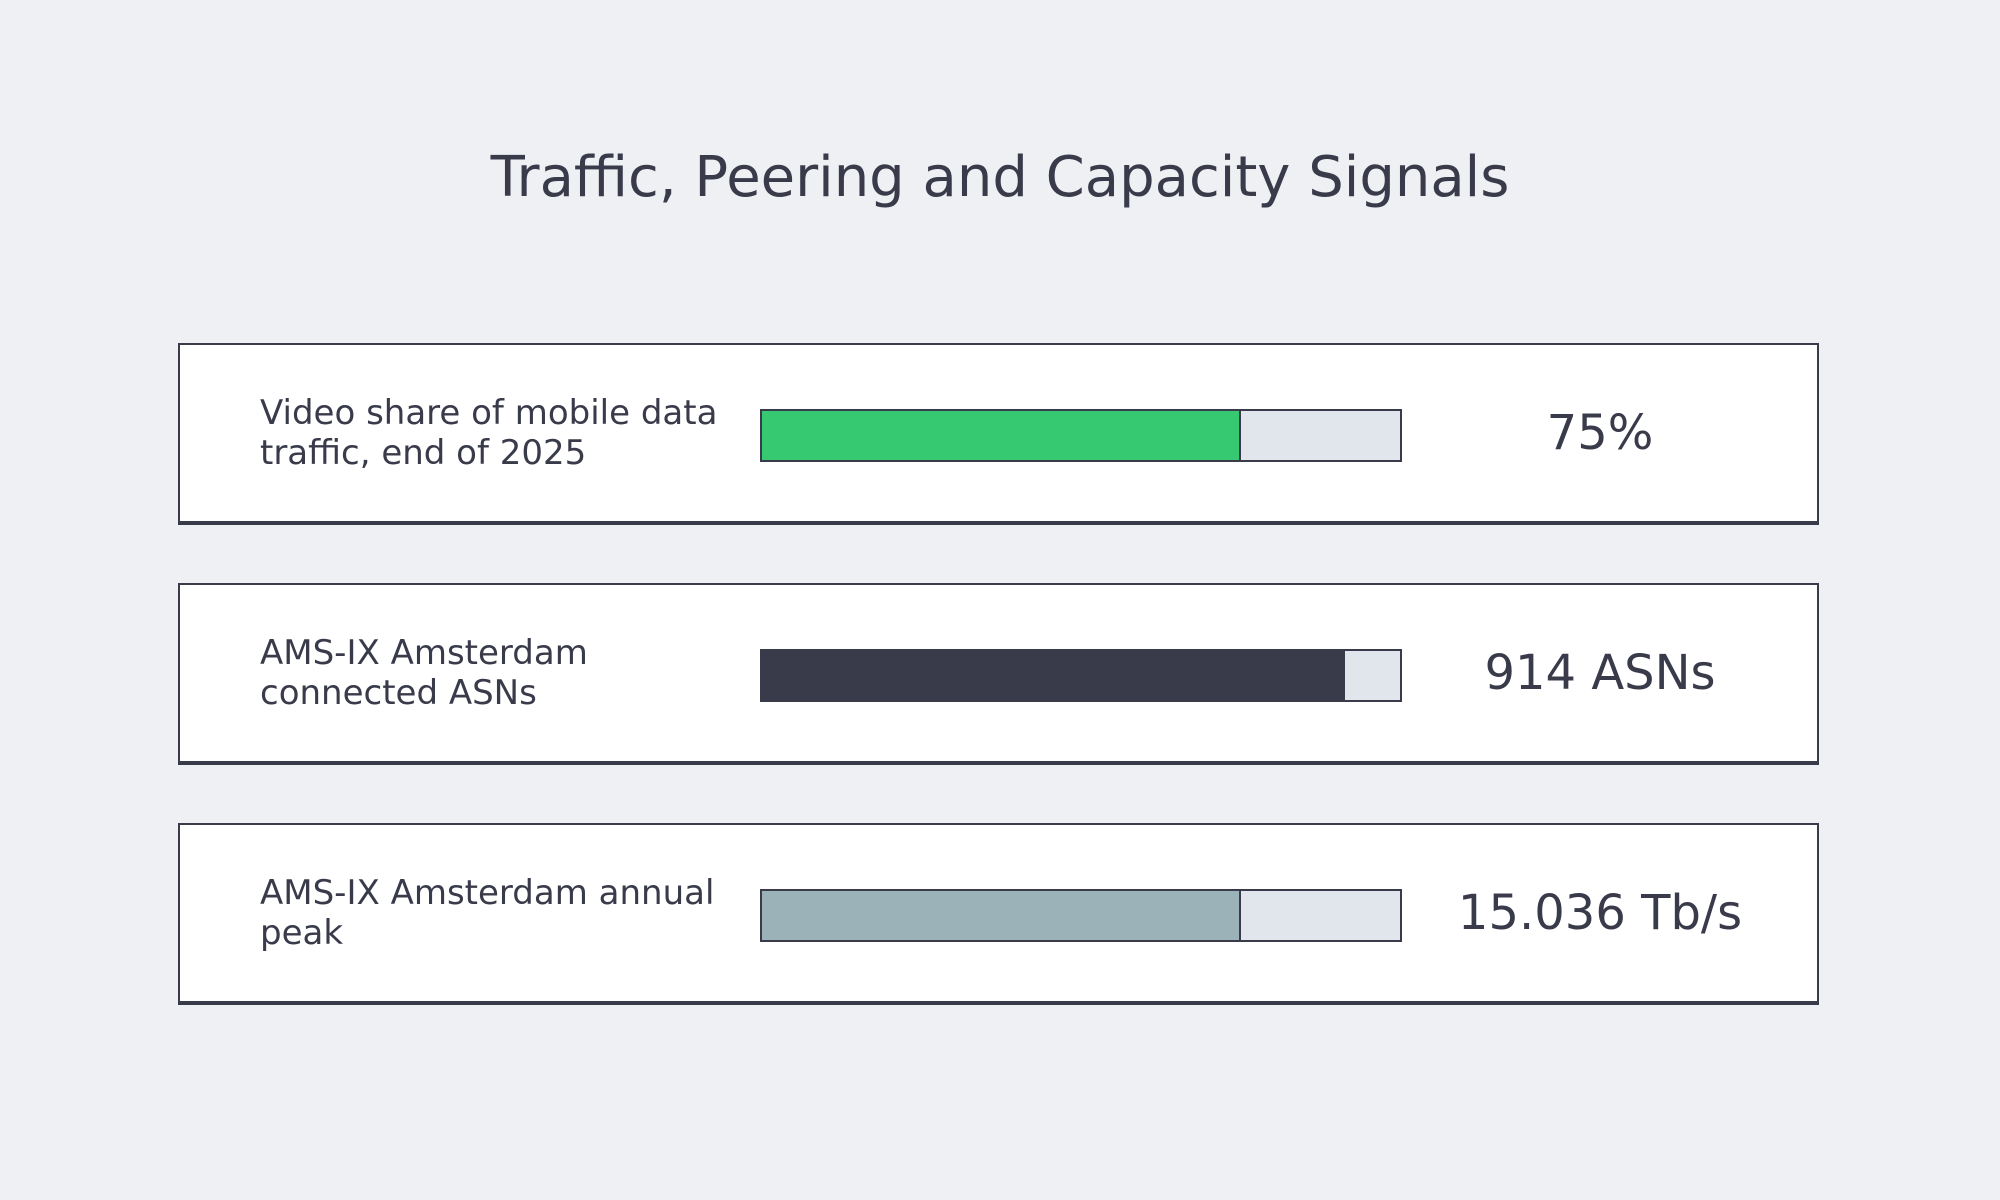  What do you see at coordinates (1000, 177) in the screenshot?
I see `page-title: Traffic, Peering and Capacity Signals` at bounding box center [1000, 177].